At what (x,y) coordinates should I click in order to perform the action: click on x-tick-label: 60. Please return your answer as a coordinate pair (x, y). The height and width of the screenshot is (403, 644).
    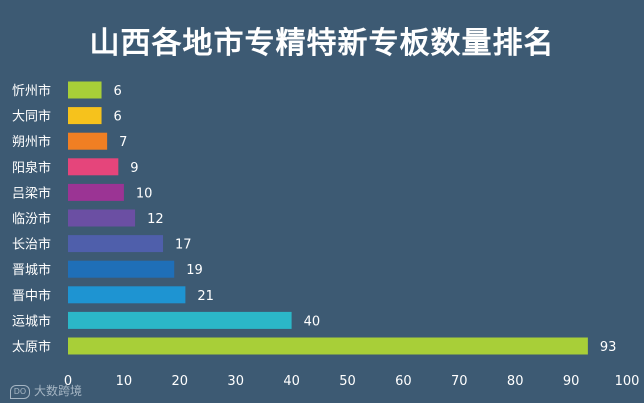
    Looking at the image, I should click on (403, 381).